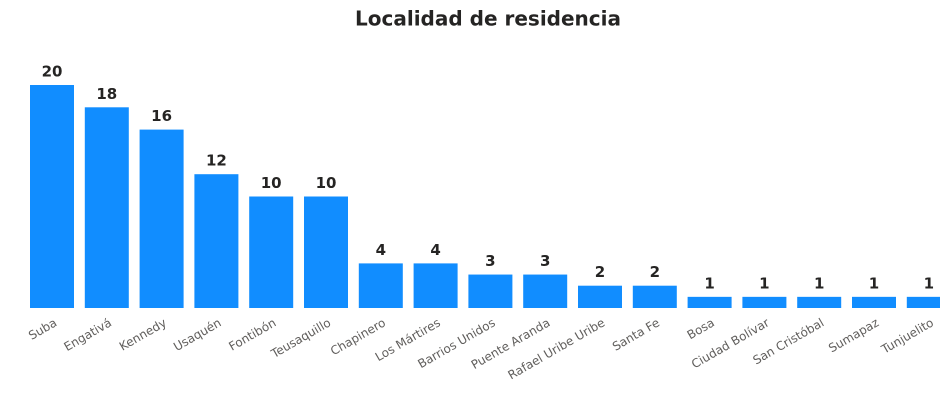  Describe the element at coordinates (52, 72) in the screenshot. I see `data-label: 20` at that location.